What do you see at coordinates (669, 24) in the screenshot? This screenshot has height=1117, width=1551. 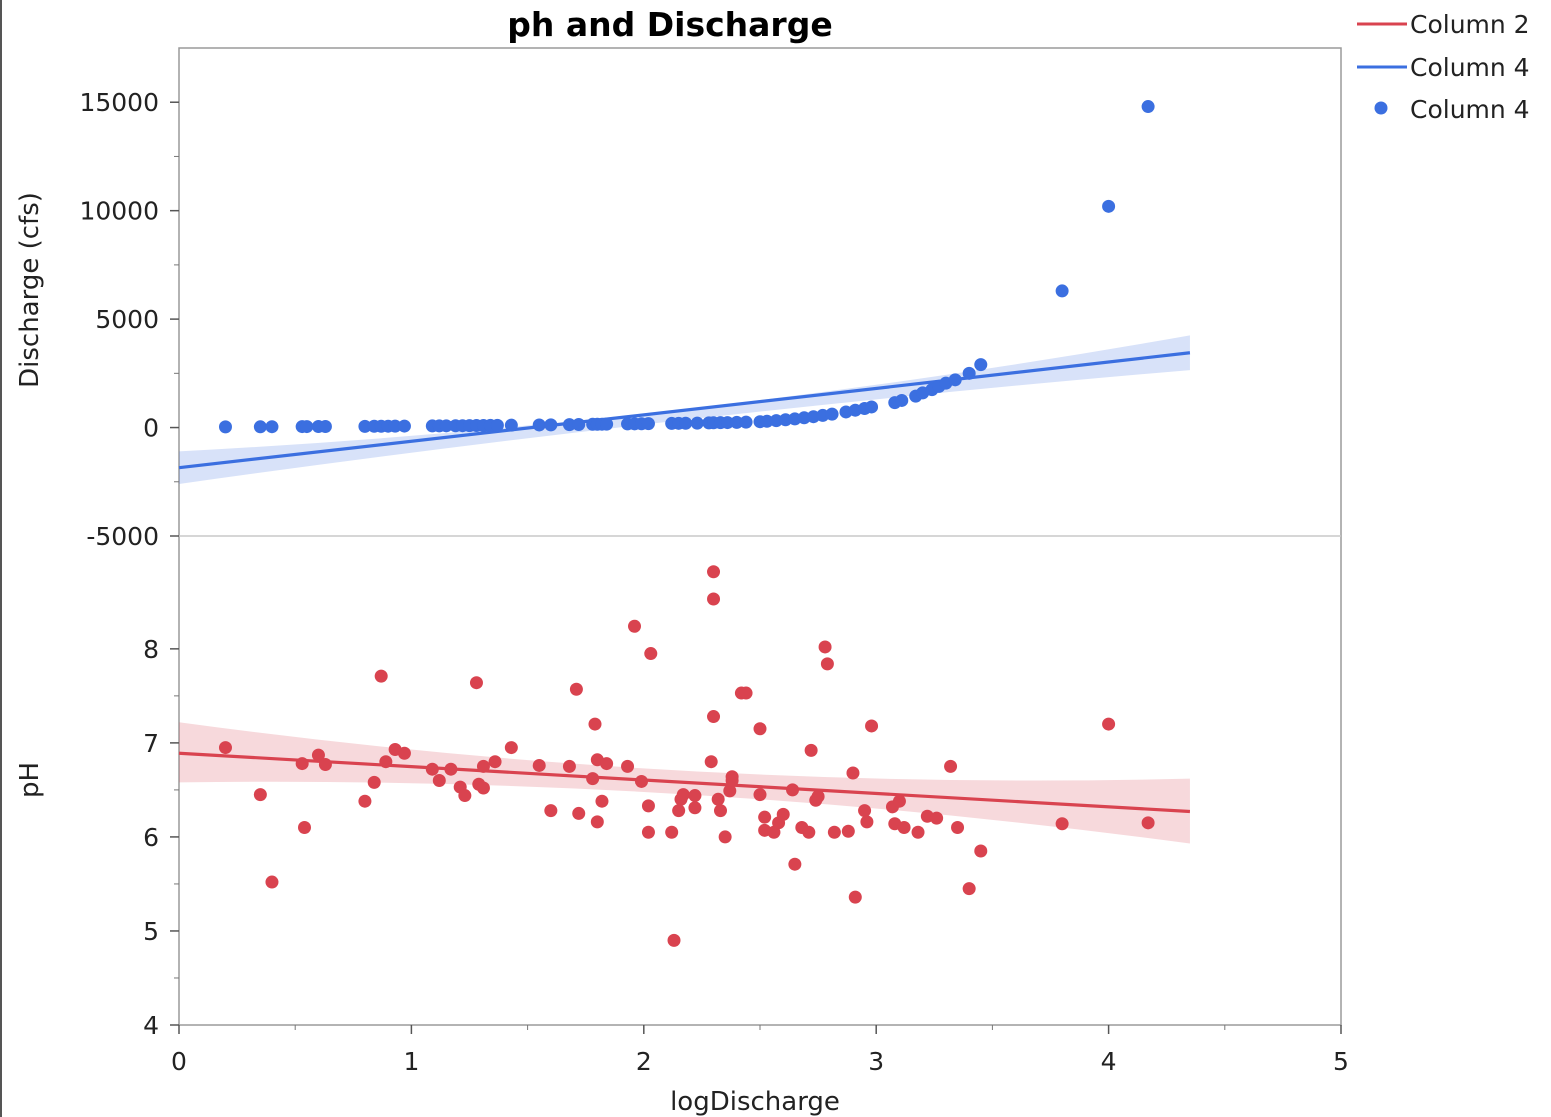 I see `chart-title: ph and Discharge` at bounding box center [669, 24].